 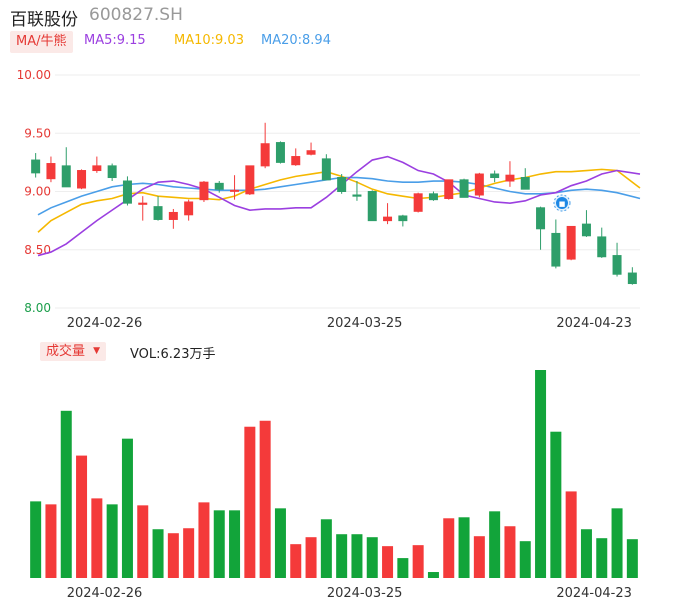 What do you see at coordinates (41, 42) in the screenshot?
I see `ma-indicator-selector: MA/牛熊` at bounding box center [41, 42].